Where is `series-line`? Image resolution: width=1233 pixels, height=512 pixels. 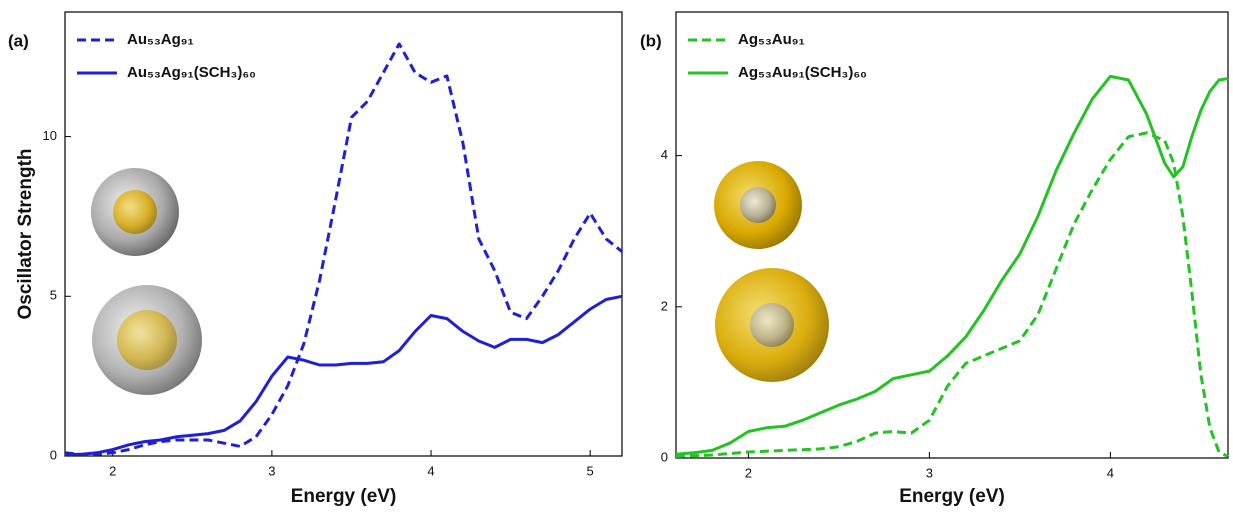
series-line is located at coordinates (344, 375).